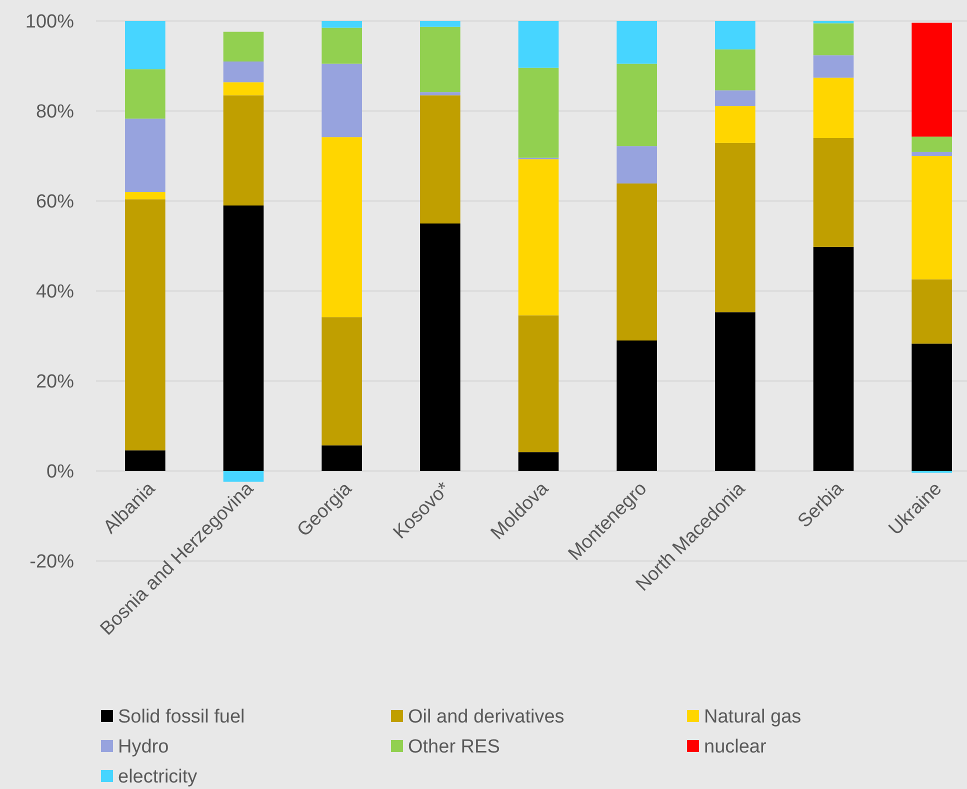 This screenshot has height=789, width=967. Describe the element at coordinates (753, 717) in the screenshot. I see `legend-label: Natural gas` at that location.